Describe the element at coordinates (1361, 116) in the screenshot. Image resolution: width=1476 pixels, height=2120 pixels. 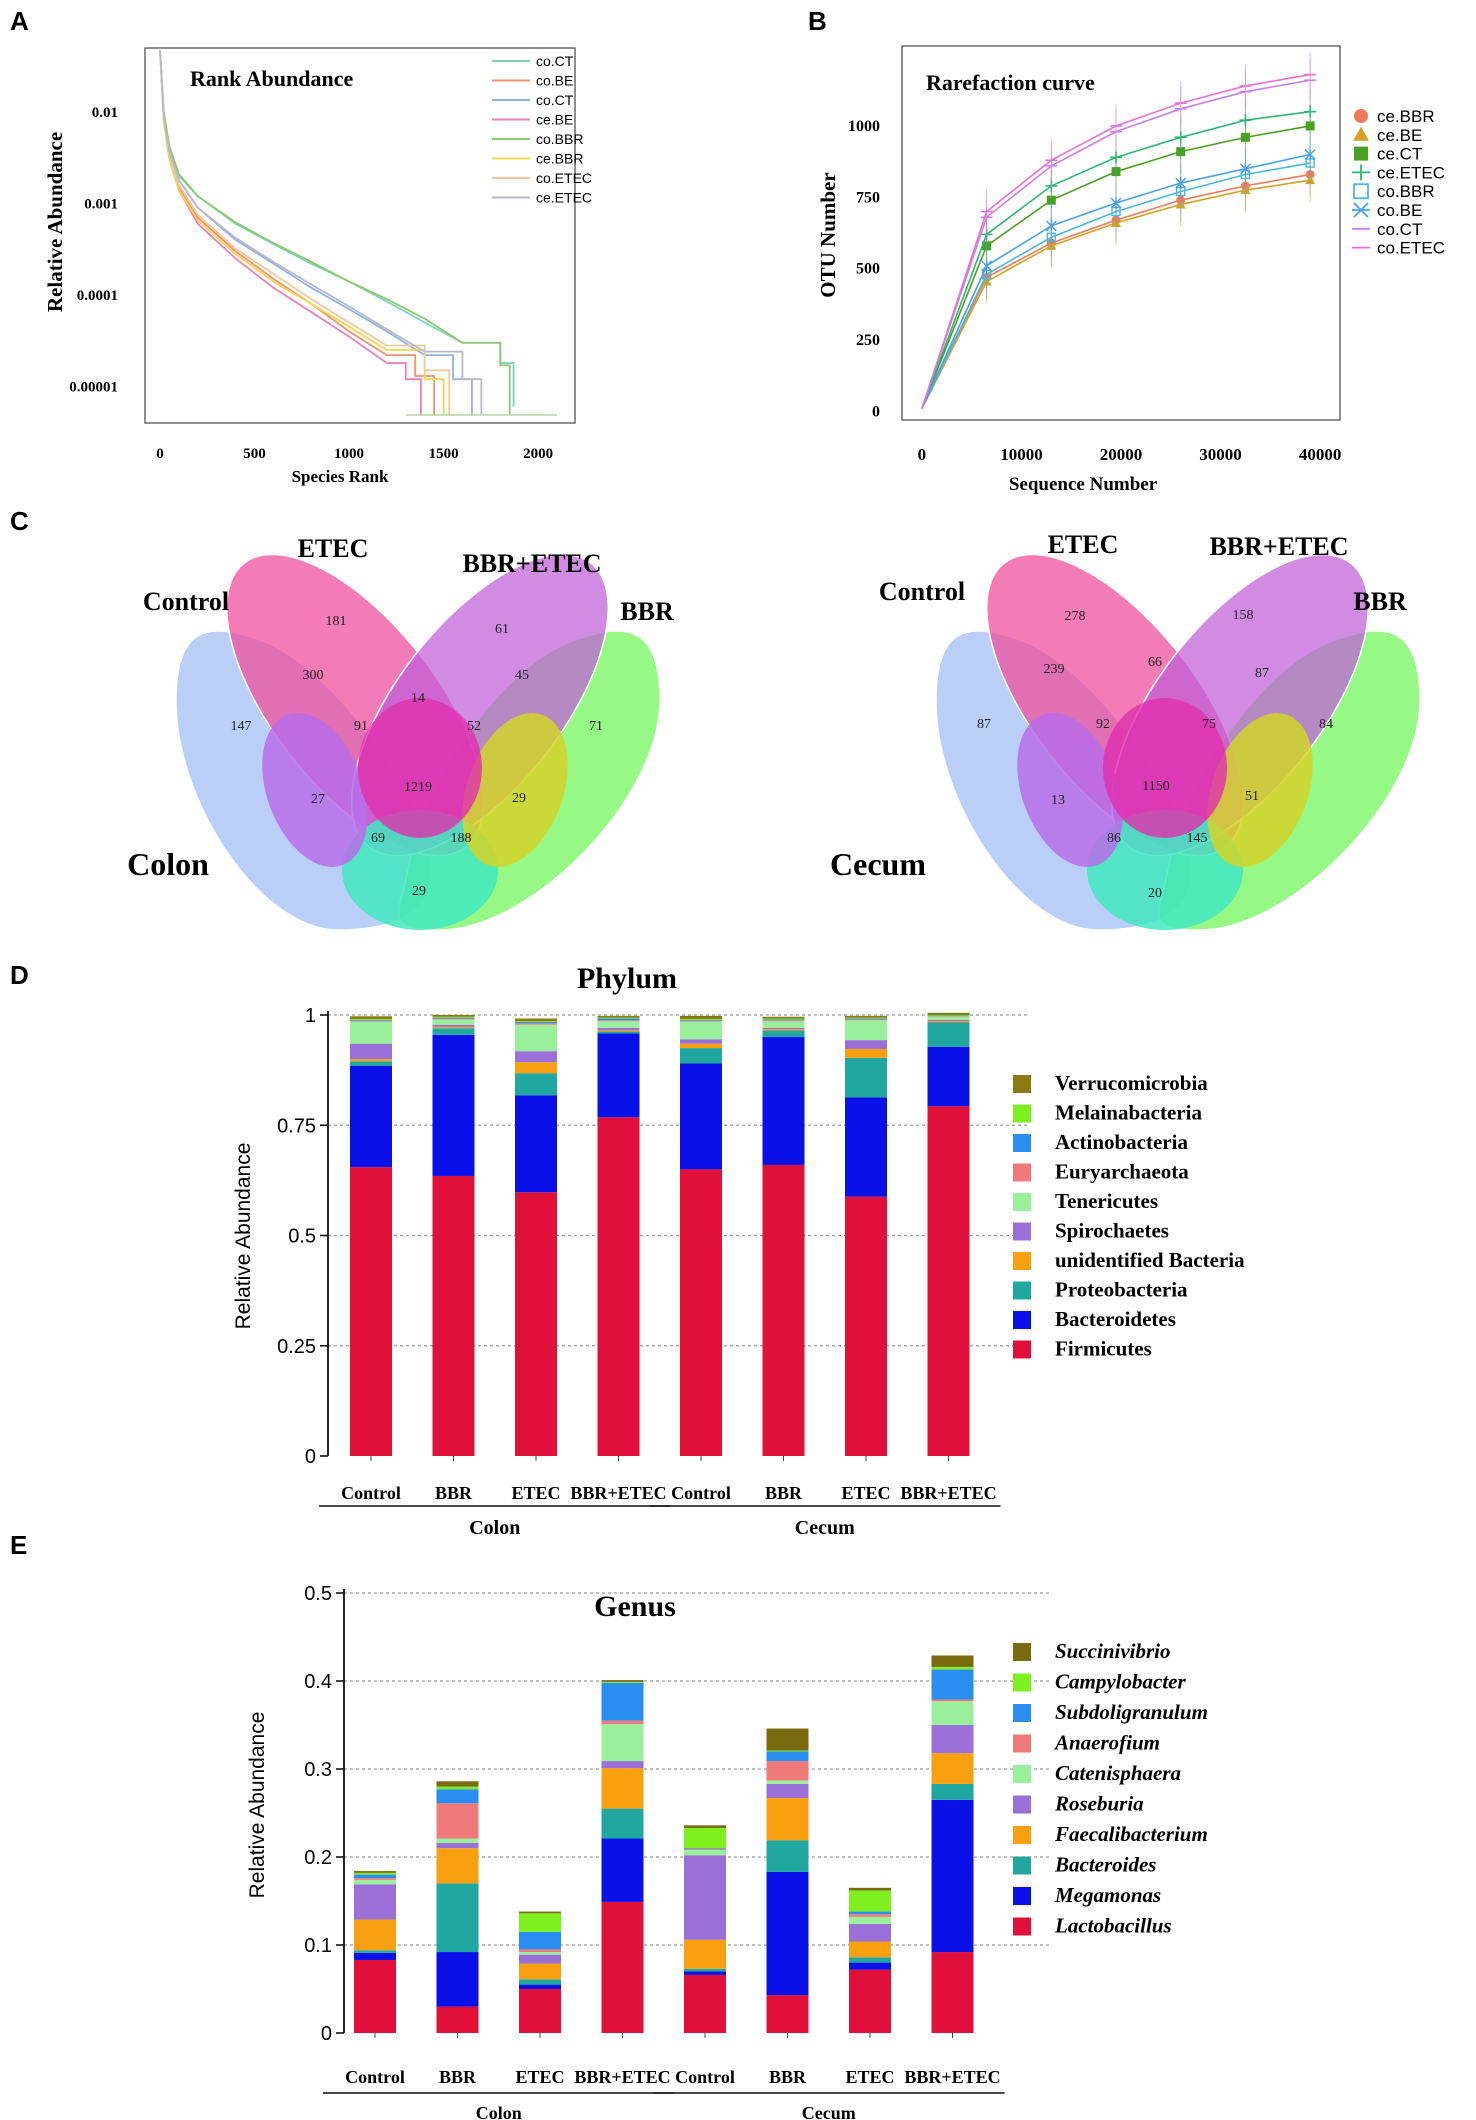
I see `rarefaction-legend-marker` at that location.